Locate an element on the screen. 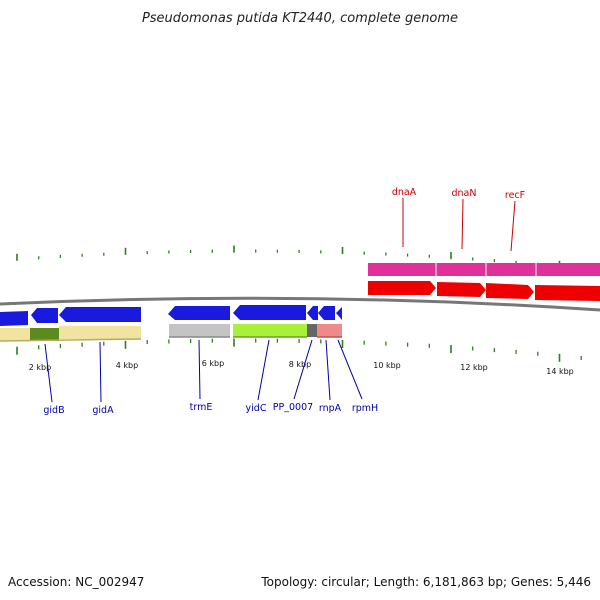 The height and width of the screenshot is (600, 600). gene-arrow-rpmH is located at coordinates (339, 313).